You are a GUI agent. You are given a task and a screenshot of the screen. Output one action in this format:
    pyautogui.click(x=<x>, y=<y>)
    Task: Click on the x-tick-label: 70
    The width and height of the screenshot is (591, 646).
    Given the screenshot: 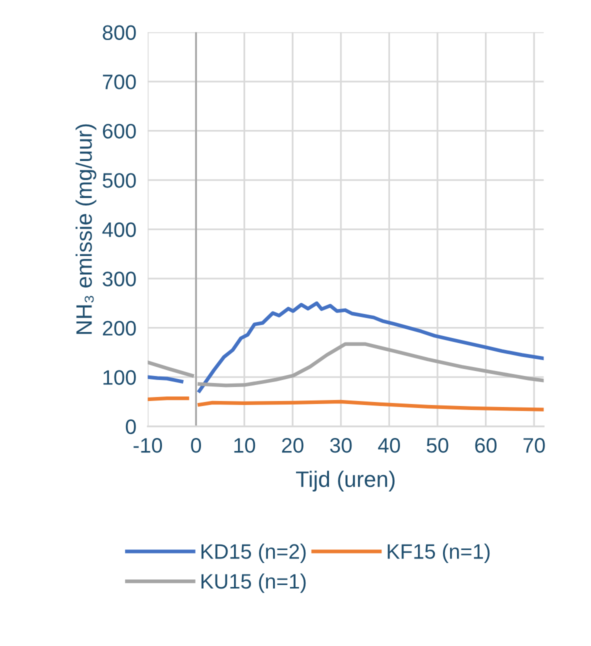 What is the action you would take?
    pyautogui.click(x=534, y=445)
    